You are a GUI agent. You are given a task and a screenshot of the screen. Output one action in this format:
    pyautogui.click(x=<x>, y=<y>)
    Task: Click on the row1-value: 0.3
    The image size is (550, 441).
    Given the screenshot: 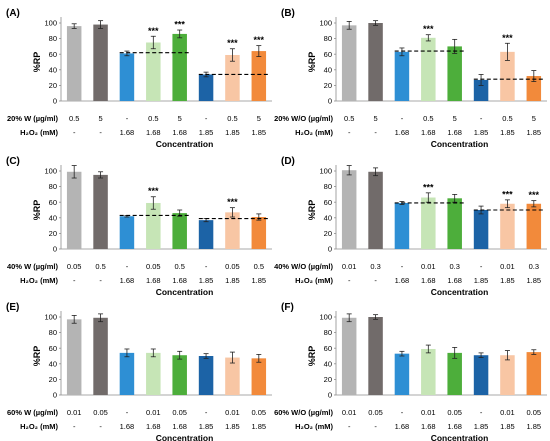 What is the action you would take?
    pyautogui.click(x=375, y=266)
    